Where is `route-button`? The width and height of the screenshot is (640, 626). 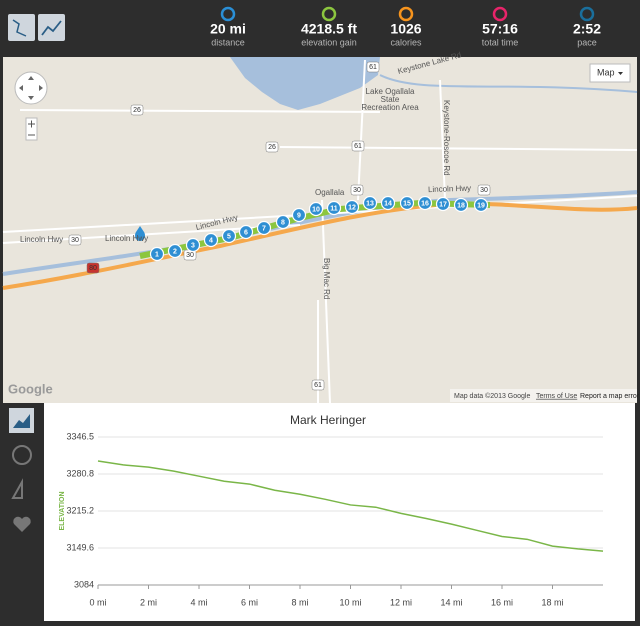 route-button is located at coordinates (21, 27).